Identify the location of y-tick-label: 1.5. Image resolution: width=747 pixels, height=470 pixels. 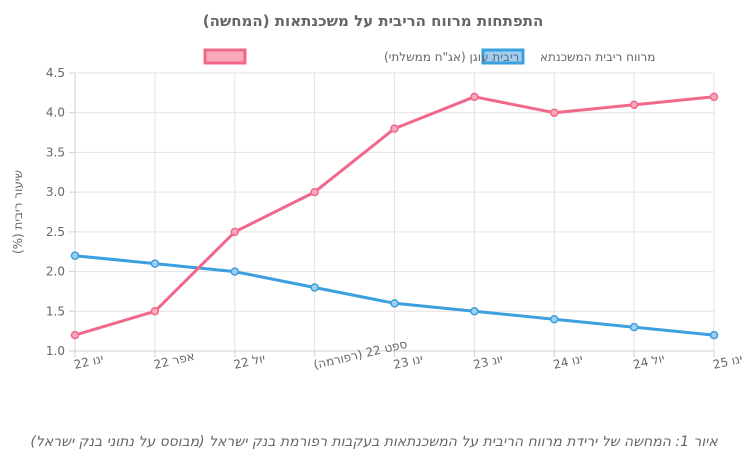
(55, 311).